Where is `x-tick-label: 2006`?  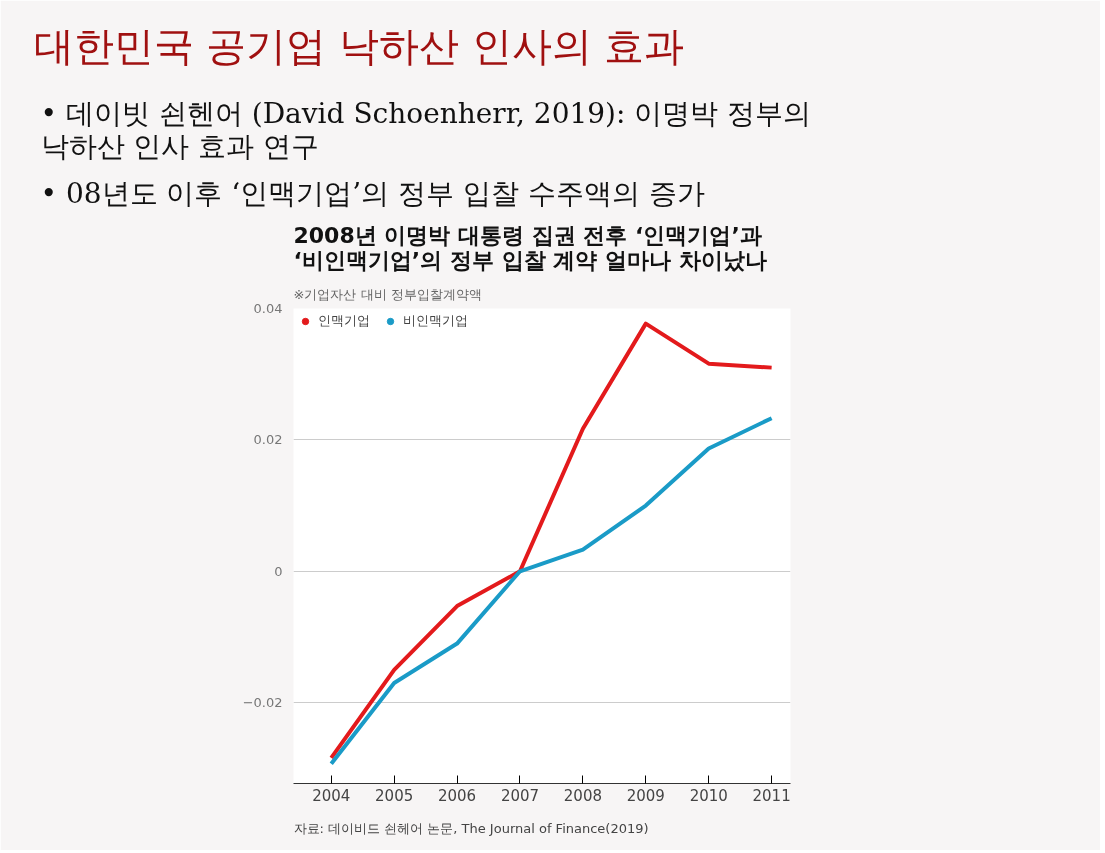 x-tick-label: 2006 is located at coordinates (457, 795).